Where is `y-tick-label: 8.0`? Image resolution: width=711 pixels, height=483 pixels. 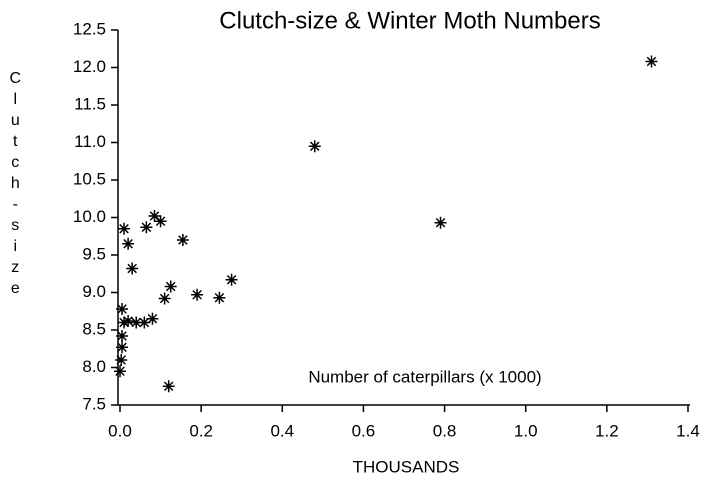
y-tick-label: 8.0 is located at coordinates (94, 366).